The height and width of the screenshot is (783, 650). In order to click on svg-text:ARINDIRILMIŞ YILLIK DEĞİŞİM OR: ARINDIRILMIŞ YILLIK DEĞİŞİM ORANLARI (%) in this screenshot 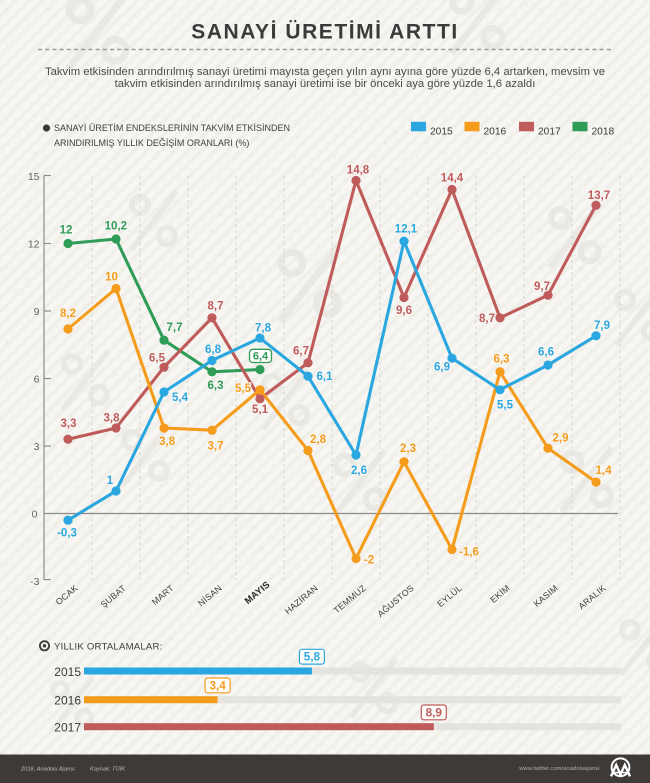, I will do `click(151, 143)`.